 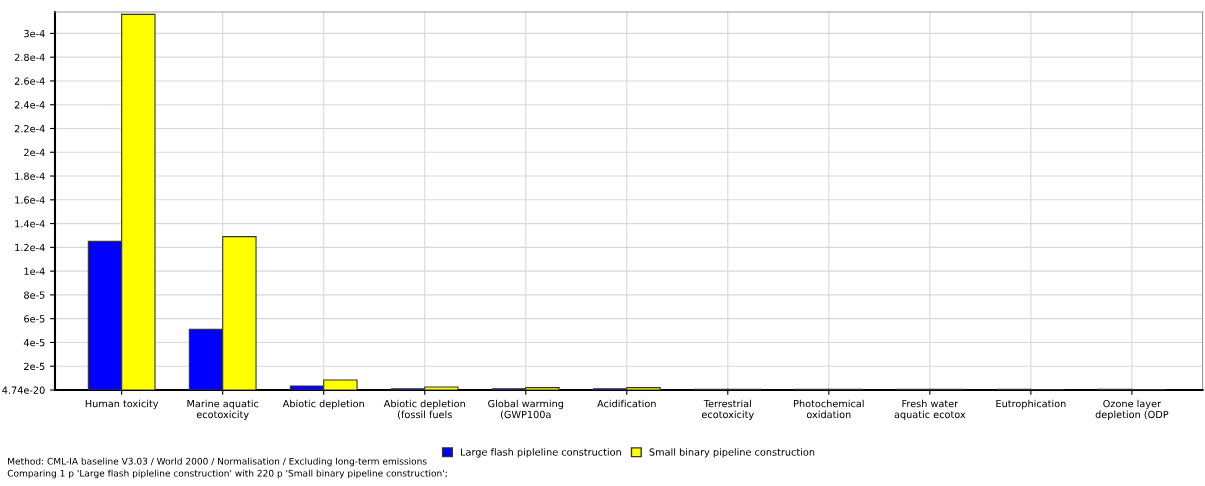 What do you see at coordinates (30, 224) in the screenshot?
I see `y-tick-label: 1.4e-4` at bounding box center [30, 224].